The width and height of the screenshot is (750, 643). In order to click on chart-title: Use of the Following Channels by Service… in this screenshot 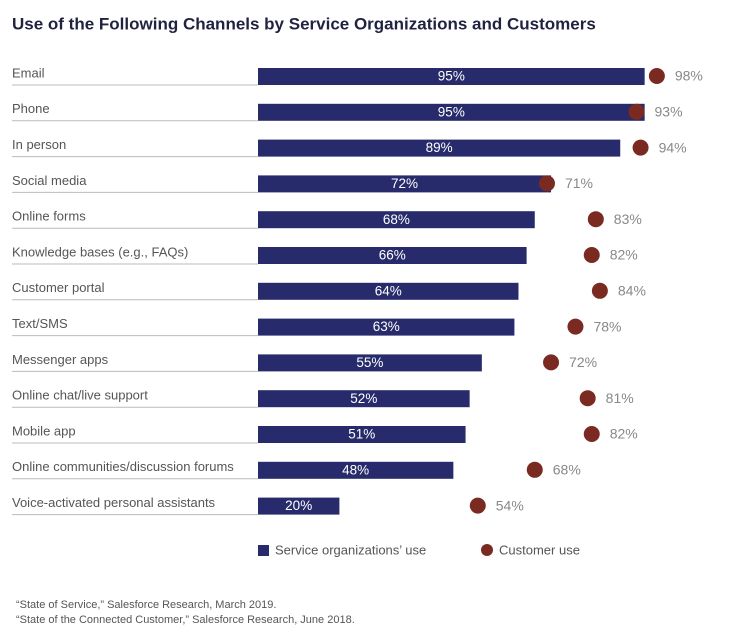, I will do `click(304, 23)`.